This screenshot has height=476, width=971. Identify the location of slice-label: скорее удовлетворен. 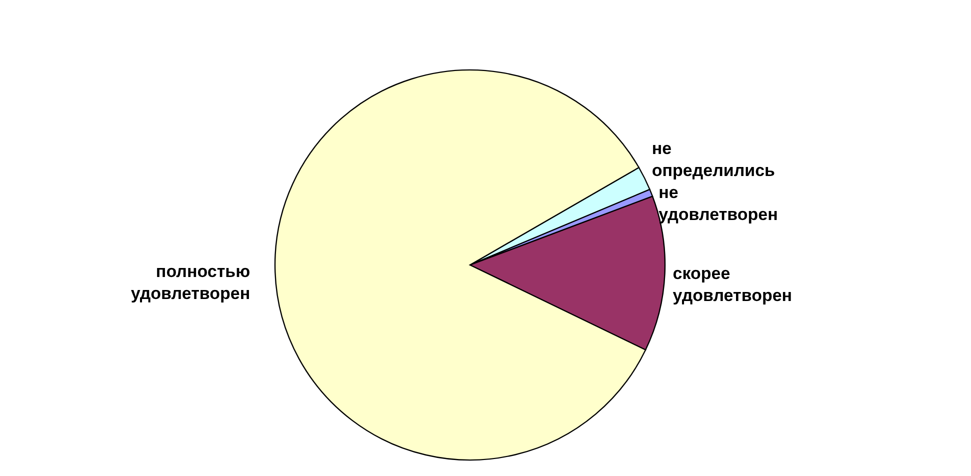
(732, 284).